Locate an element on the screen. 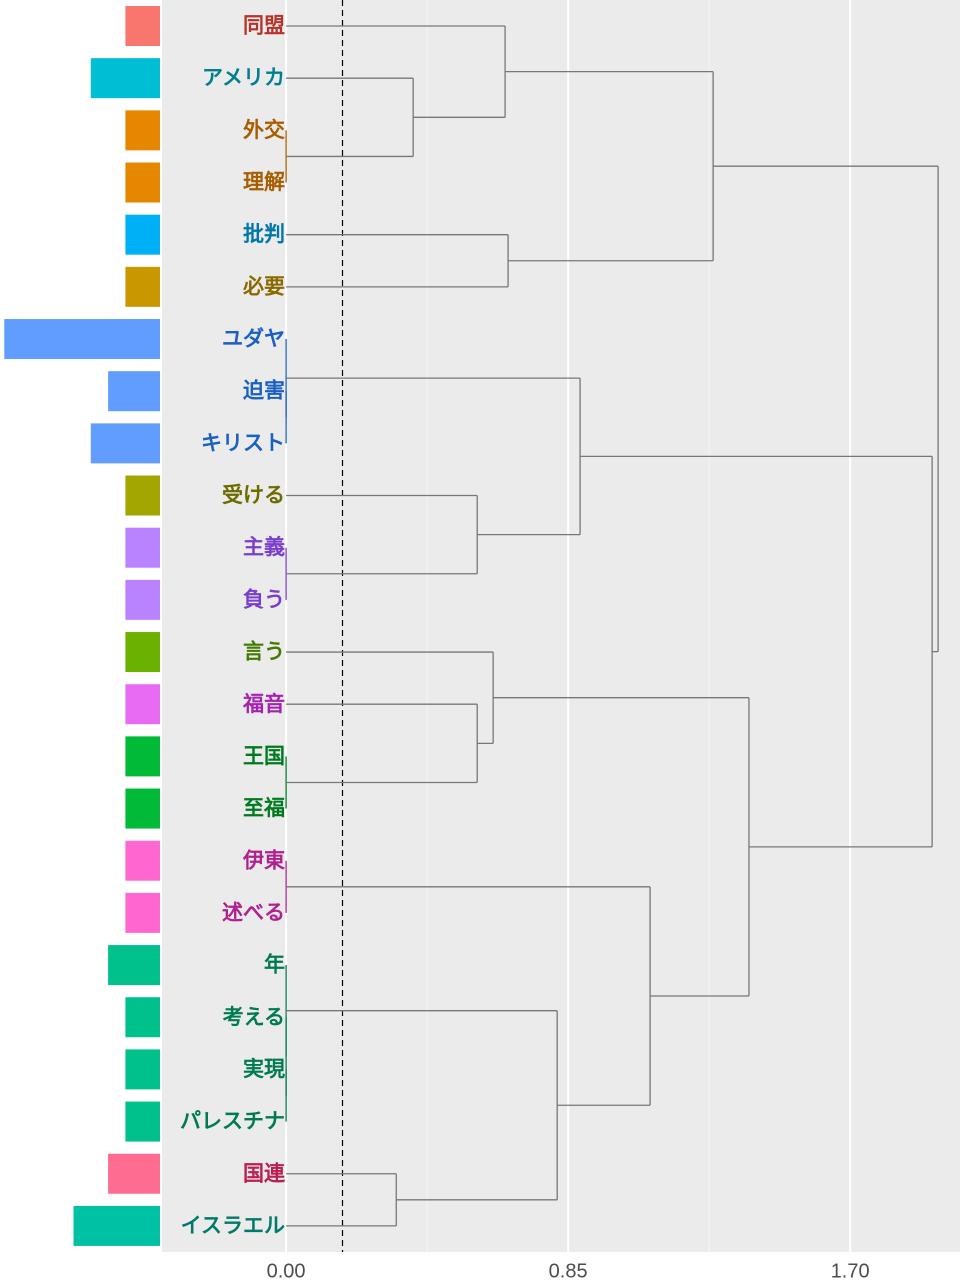 The height and width of the screenshot is (1280, 960). x-tick-label: 0.85 is located at coordinates (568, 1270).